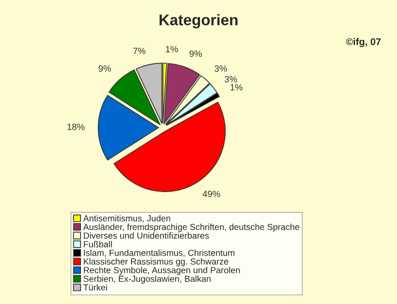 This screenshot has height=304, width=397. I want to click on legend-label: Klassischer Rassismus gg. Schwarze, so click(156, 262).